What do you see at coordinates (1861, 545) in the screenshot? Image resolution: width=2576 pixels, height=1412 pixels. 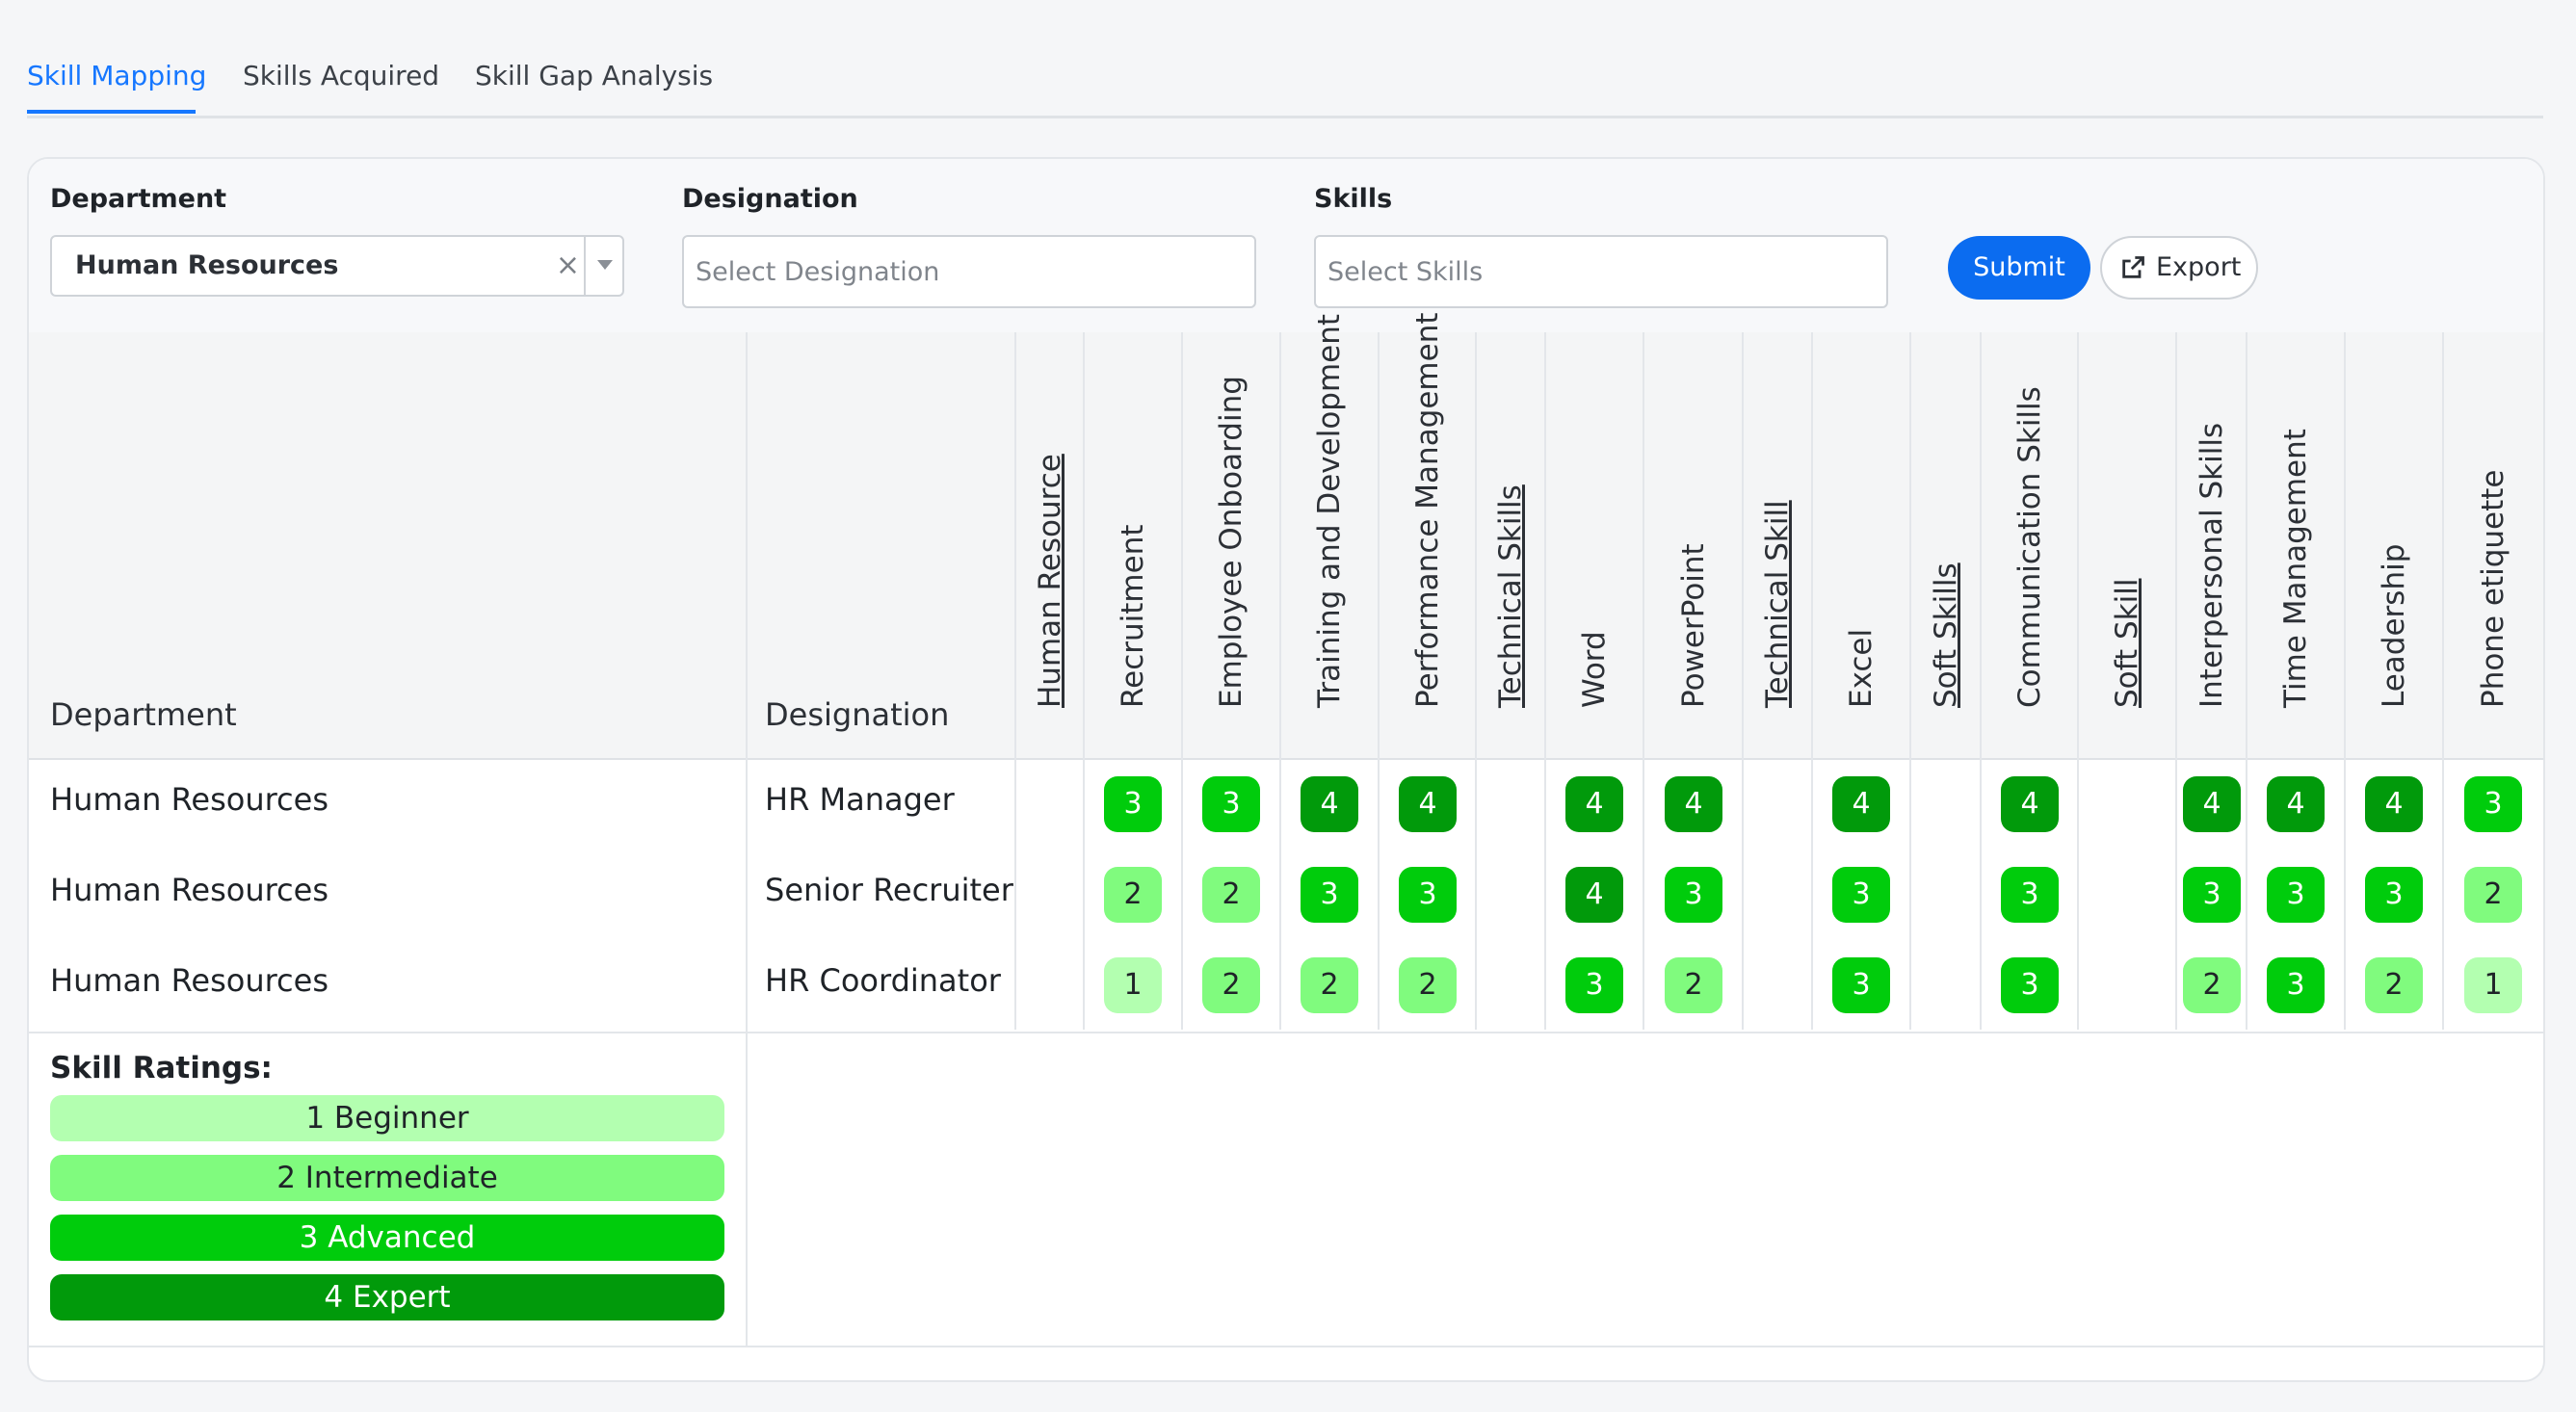 I see `skill-column-header: Excel` at bounding box center [1861, 545].